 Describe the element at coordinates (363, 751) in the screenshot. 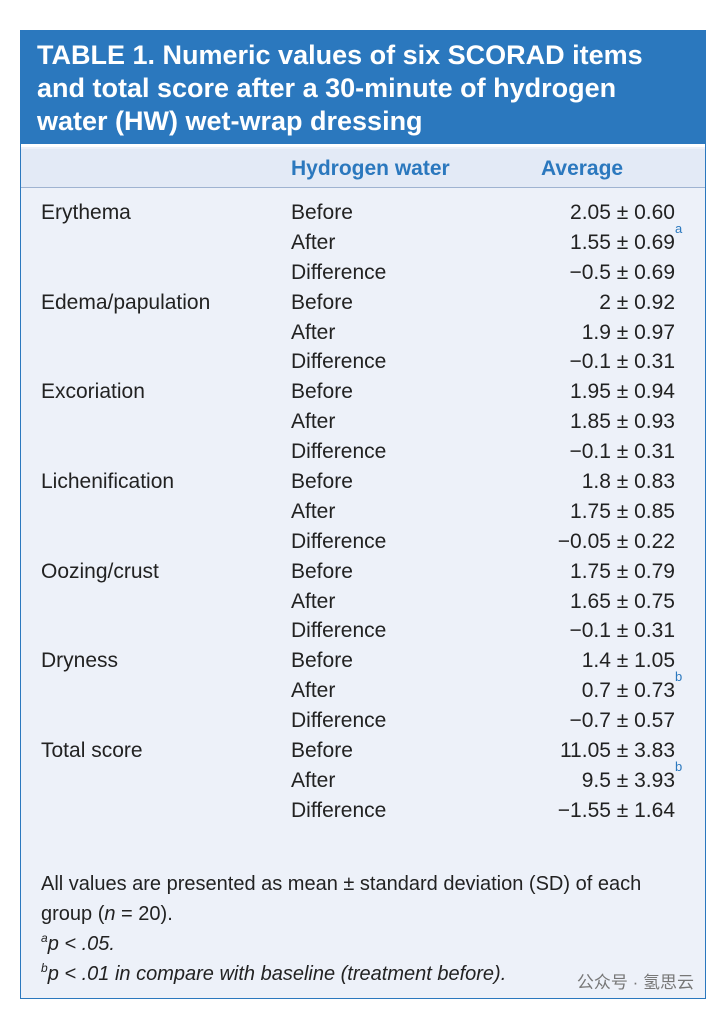

I see `row: Total score Before 11.05 ± 3.83` at that location.